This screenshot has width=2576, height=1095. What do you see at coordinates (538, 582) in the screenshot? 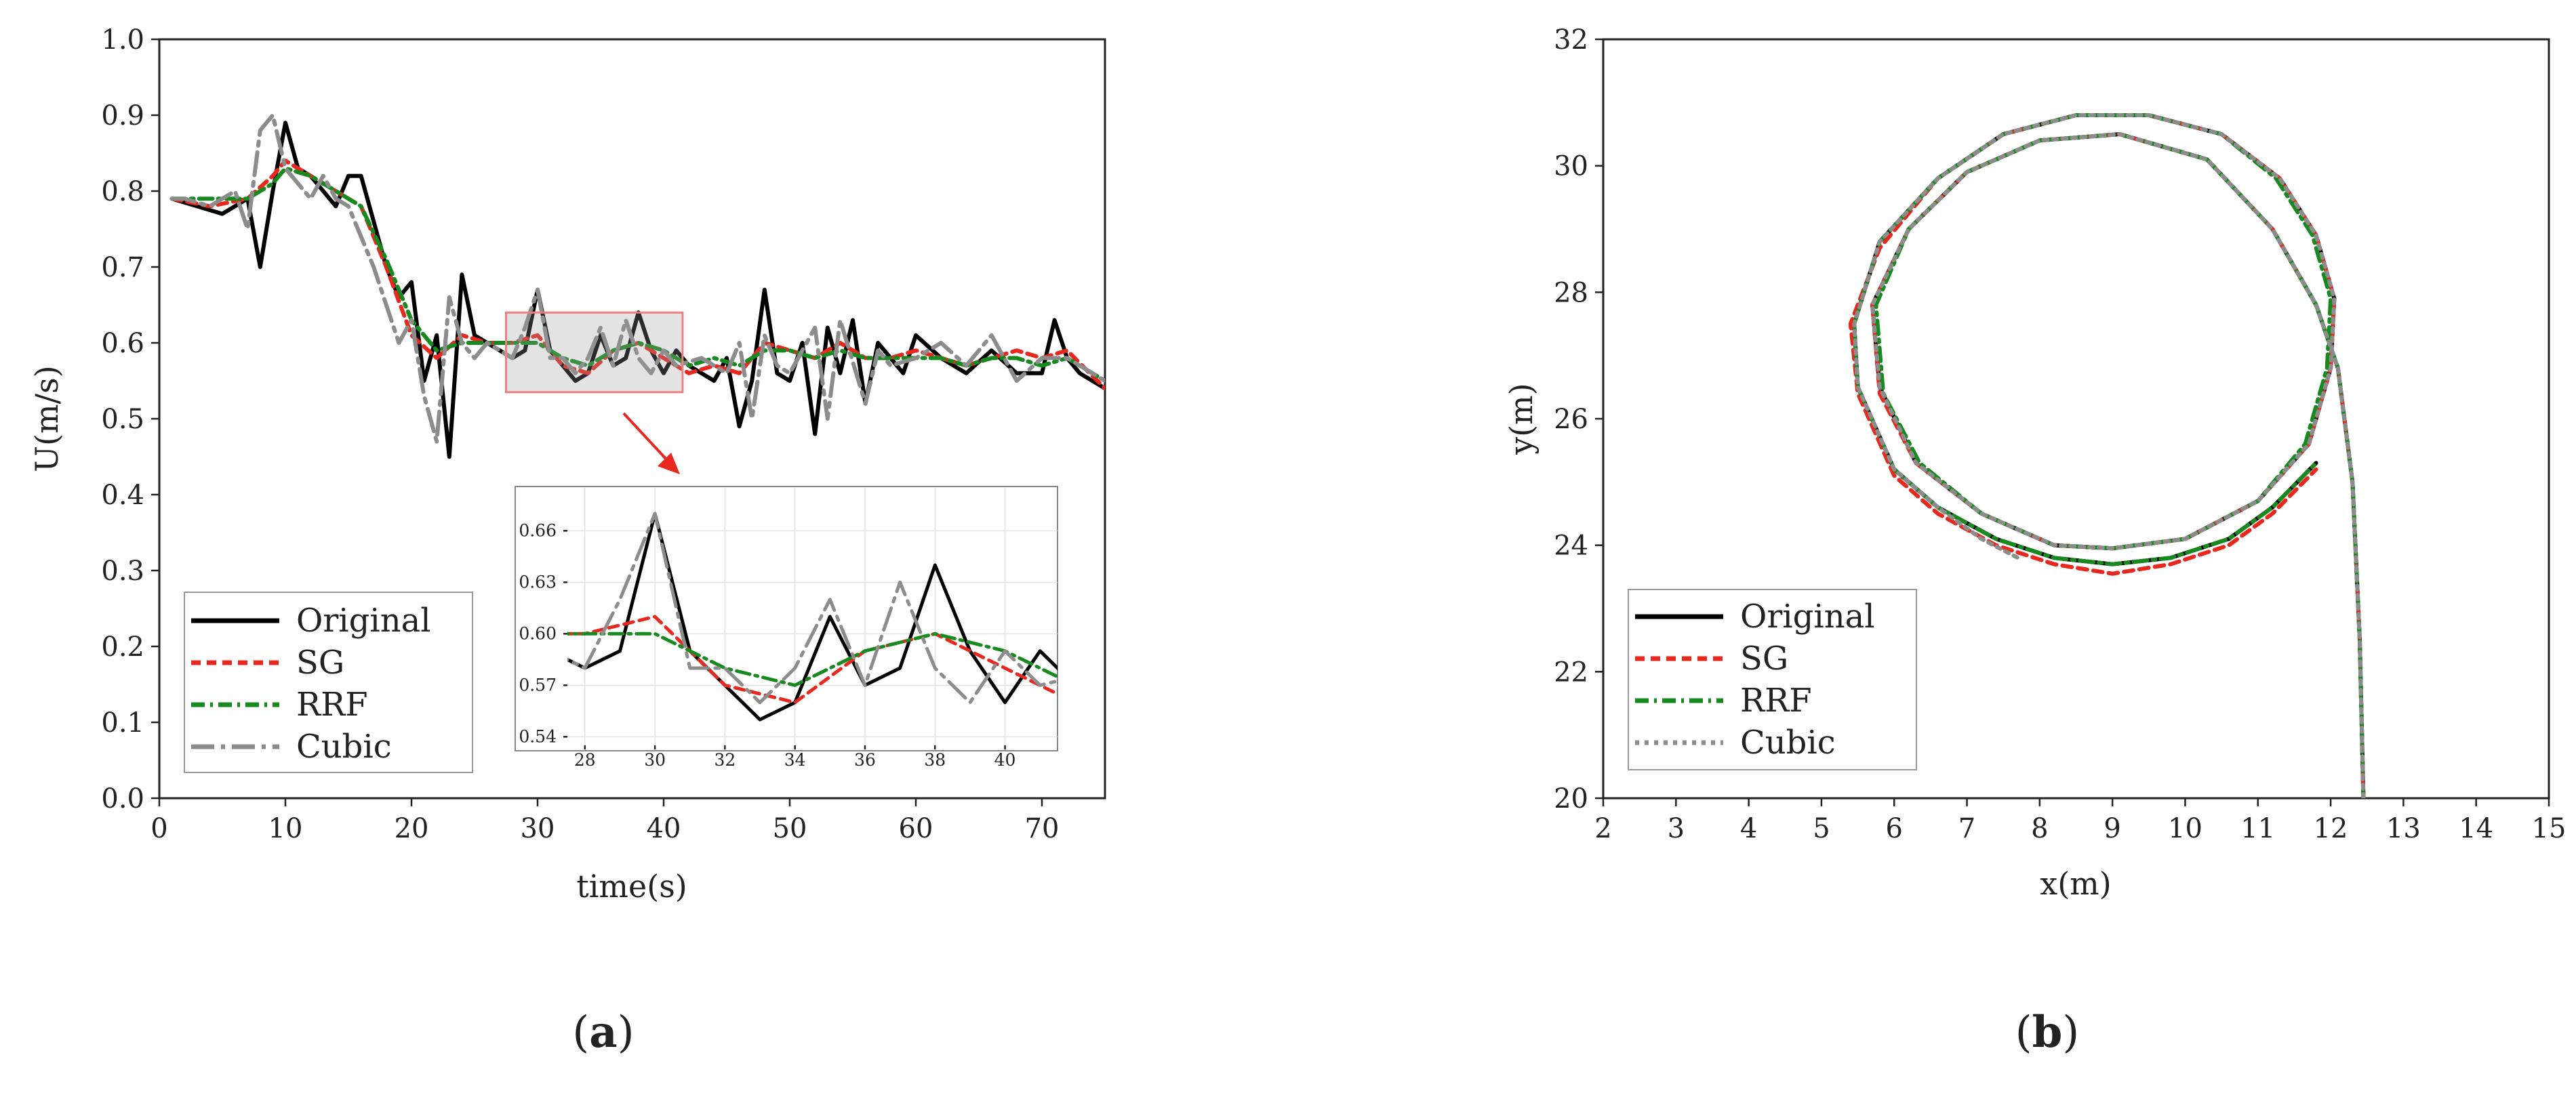
I see `inset-ytick-label: 0.63` at bounding box center [538, 582].